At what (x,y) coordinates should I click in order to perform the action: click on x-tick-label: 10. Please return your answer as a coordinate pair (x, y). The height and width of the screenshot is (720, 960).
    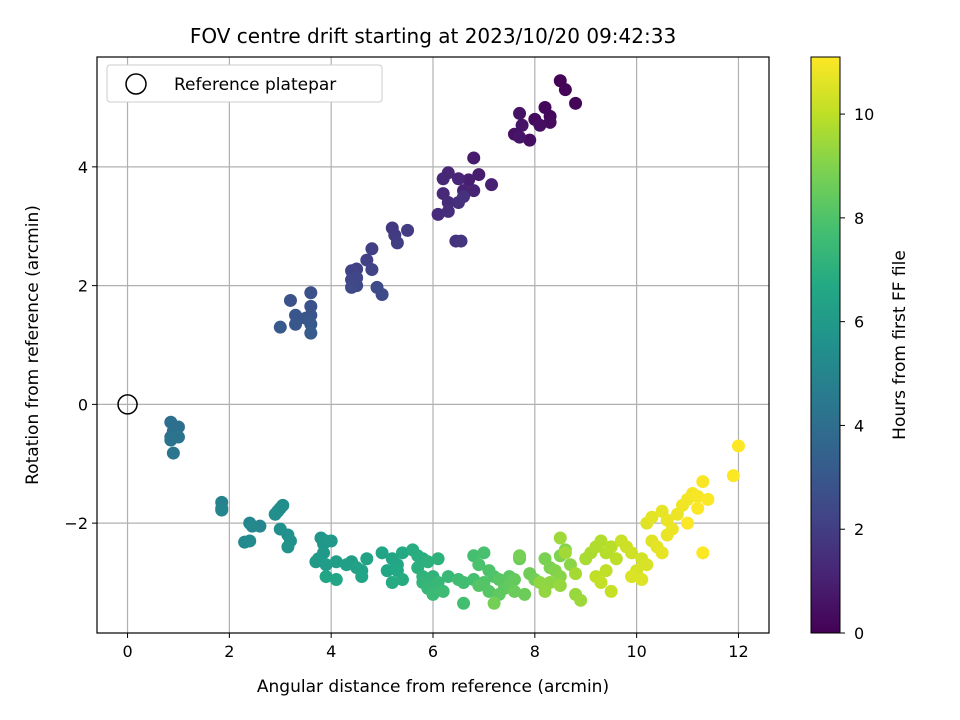
    Looking at the image, I should click on (636, 651).